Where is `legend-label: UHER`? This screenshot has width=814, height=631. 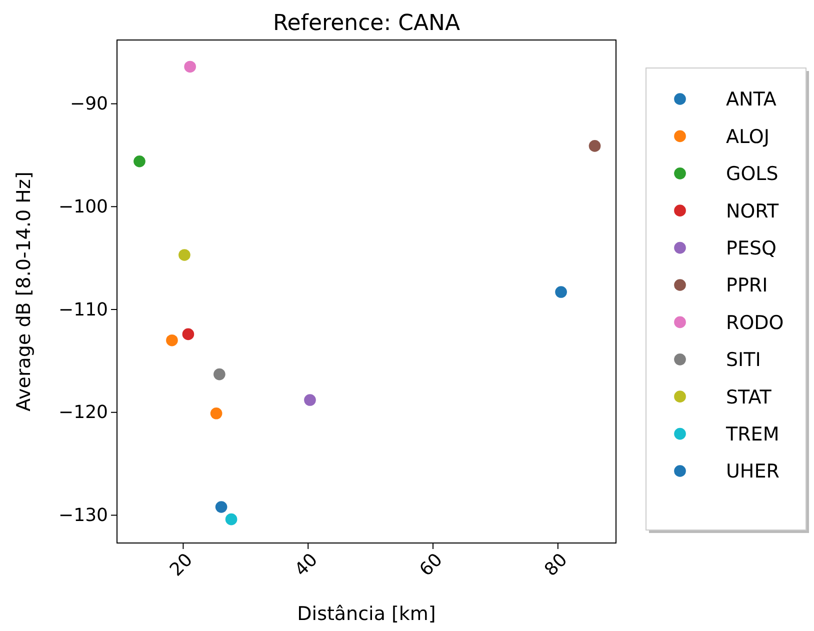 legend-label: UHER is located at coordinates (753, 471).